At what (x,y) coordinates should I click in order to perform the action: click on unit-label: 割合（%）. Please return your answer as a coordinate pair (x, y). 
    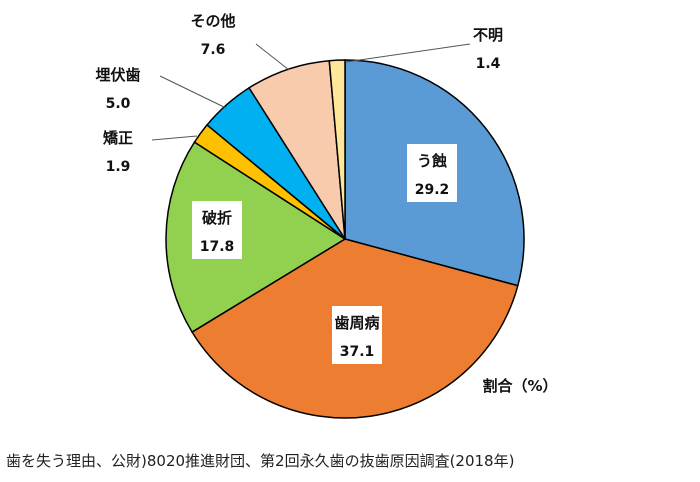
    Looking at the image, I should click on (519, 386).